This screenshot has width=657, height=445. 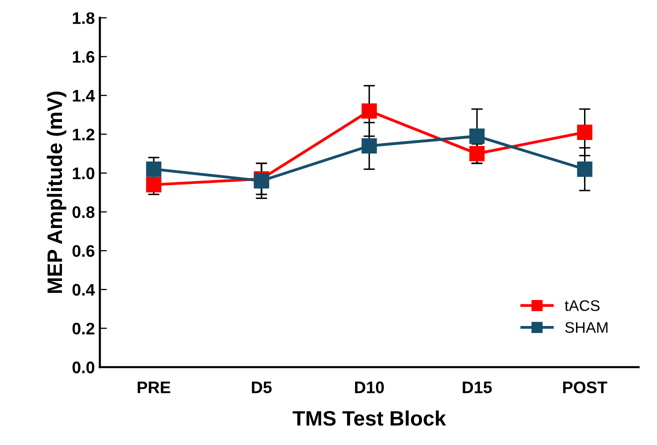 What do you see at coordinates (83, 18) in the screenshot?
I see `y-tick-label: 1.8` at bounding box center [83, 18].